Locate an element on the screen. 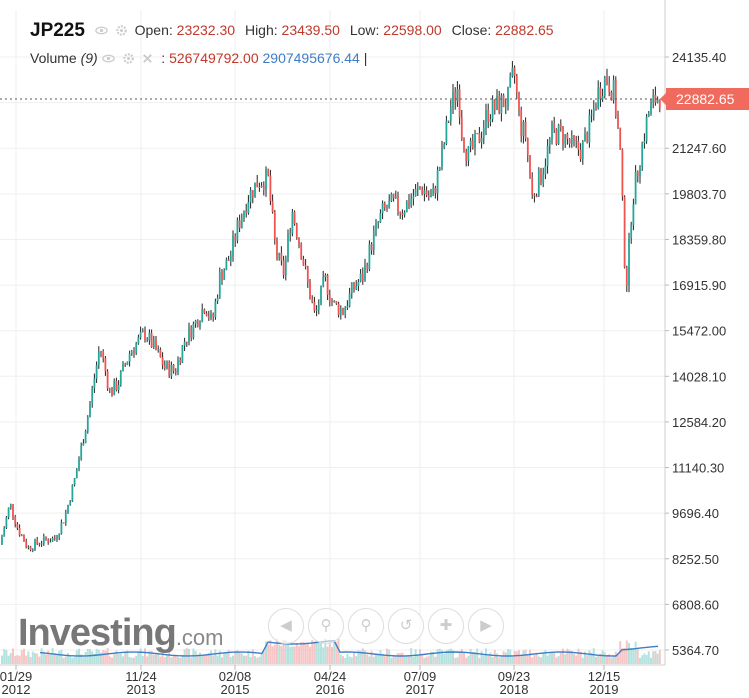 The height and width of the screenshot is (698, 749). zoom-fit-icon: ✚ is located at coordinates (446, 626).